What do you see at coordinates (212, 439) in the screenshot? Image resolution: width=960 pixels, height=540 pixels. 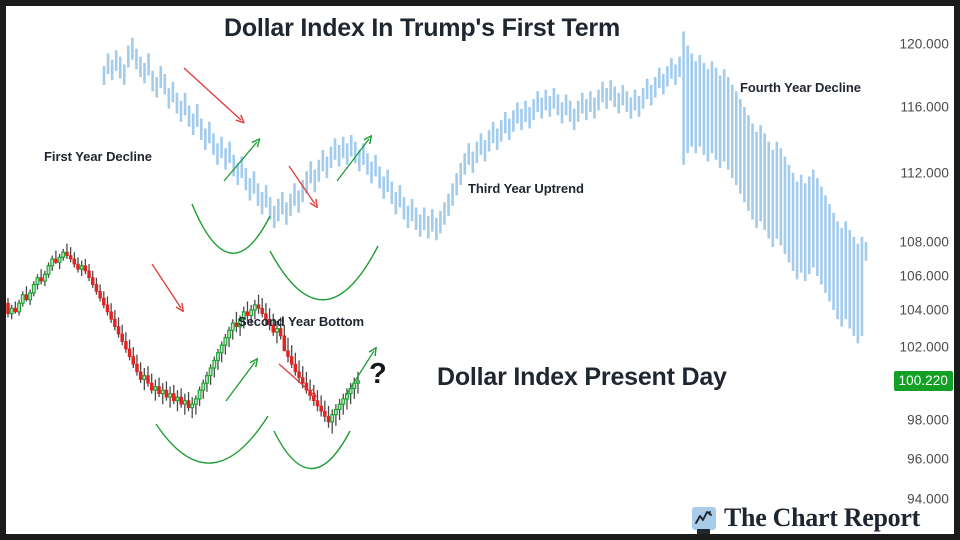 I see `present-first-bottom-arc` at bounding box center [212, 439].